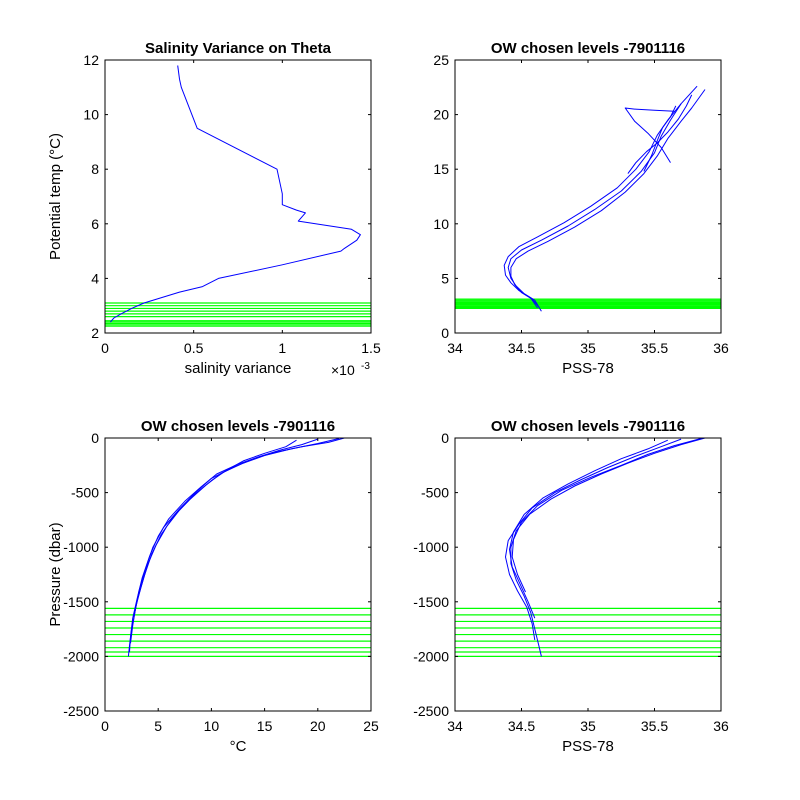 Image resolution: width=800 pixels, height=800 pixels. Describe the element at coordinates (431, 656) in the screenshot. I see `chart-p4-ytick-label-1: -2000` at that location.